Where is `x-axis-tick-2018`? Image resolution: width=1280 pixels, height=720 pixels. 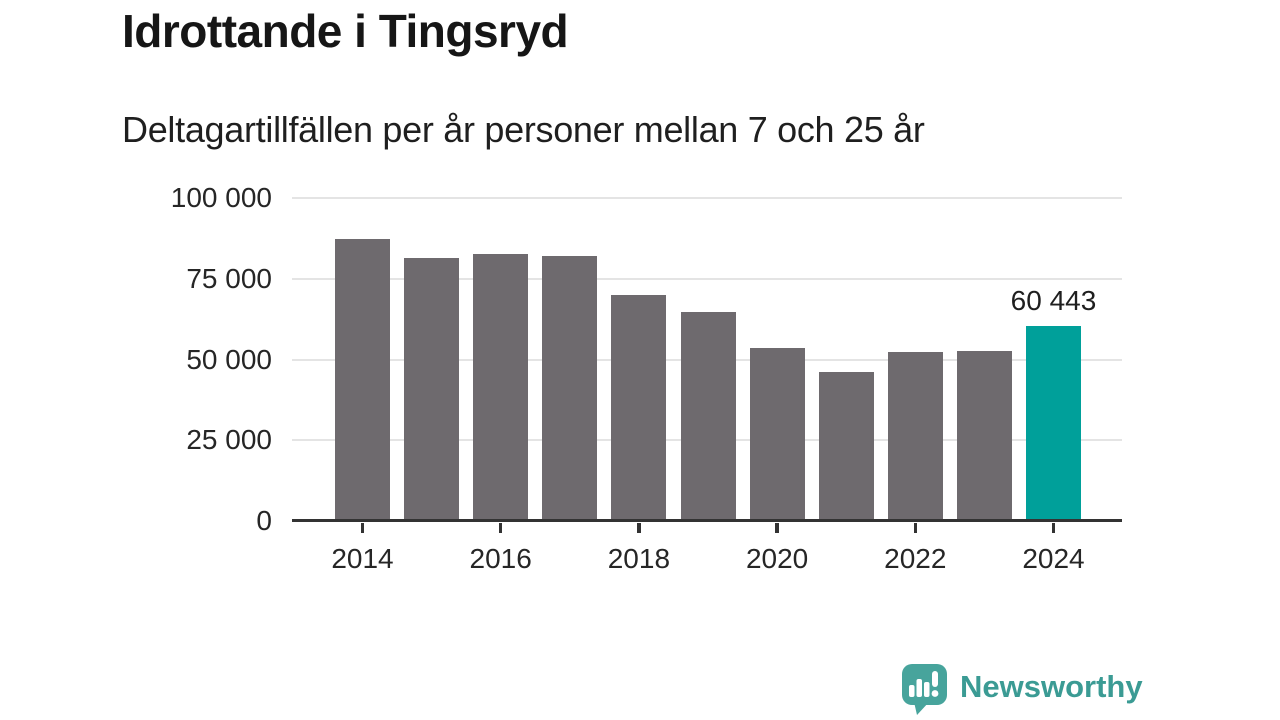 x-axis-tick-2018 is located at coordinates (639, 527).